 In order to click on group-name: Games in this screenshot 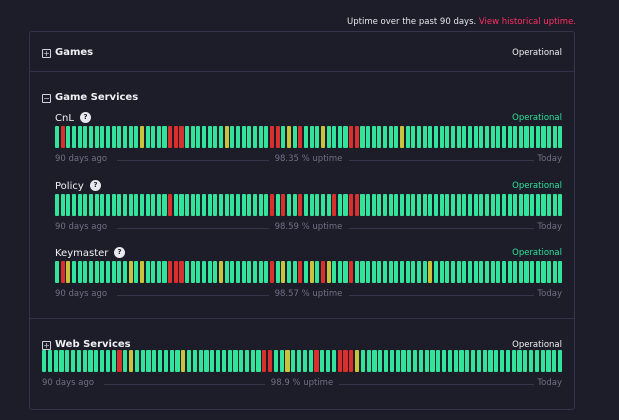, I will do `click(74, 52)`.